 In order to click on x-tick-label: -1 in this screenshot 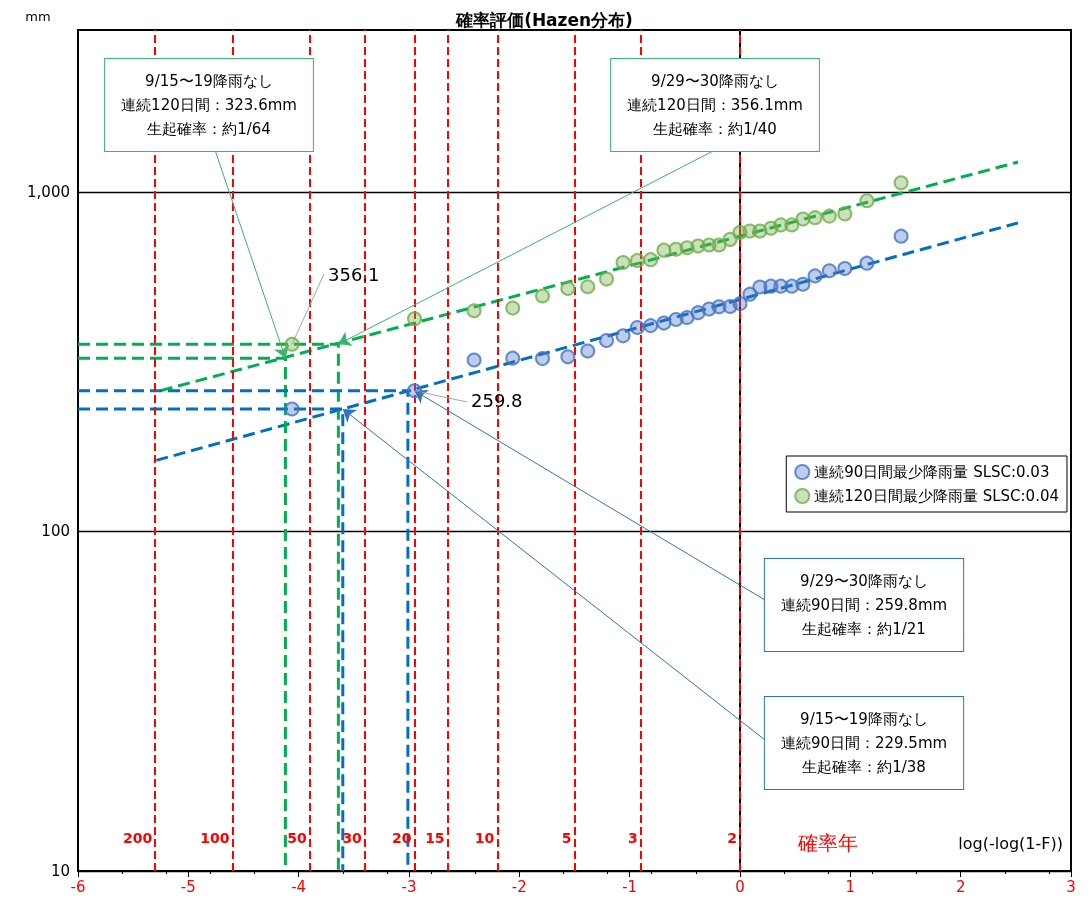, I will do `click(630, 886)`.